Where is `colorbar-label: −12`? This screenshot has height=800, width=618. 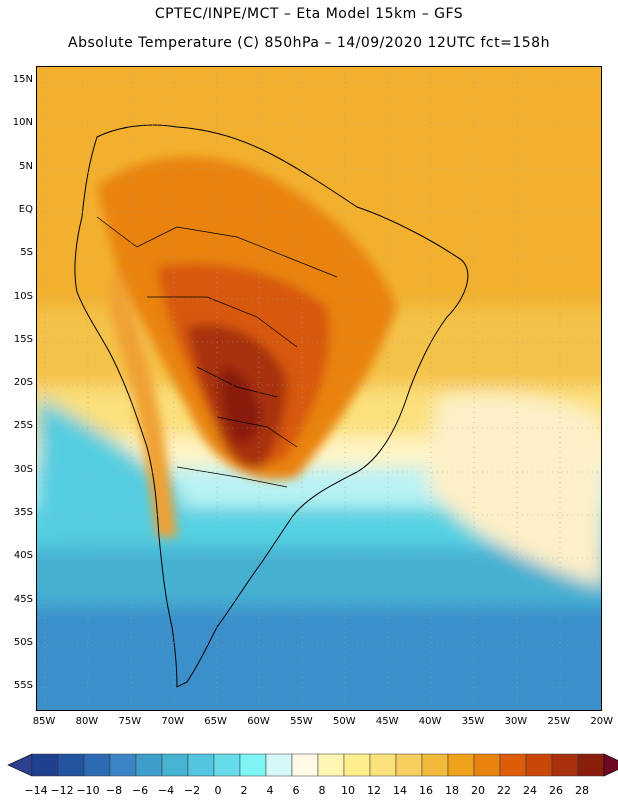 colorbar-label: −12 is located at coordinates (62, 790).